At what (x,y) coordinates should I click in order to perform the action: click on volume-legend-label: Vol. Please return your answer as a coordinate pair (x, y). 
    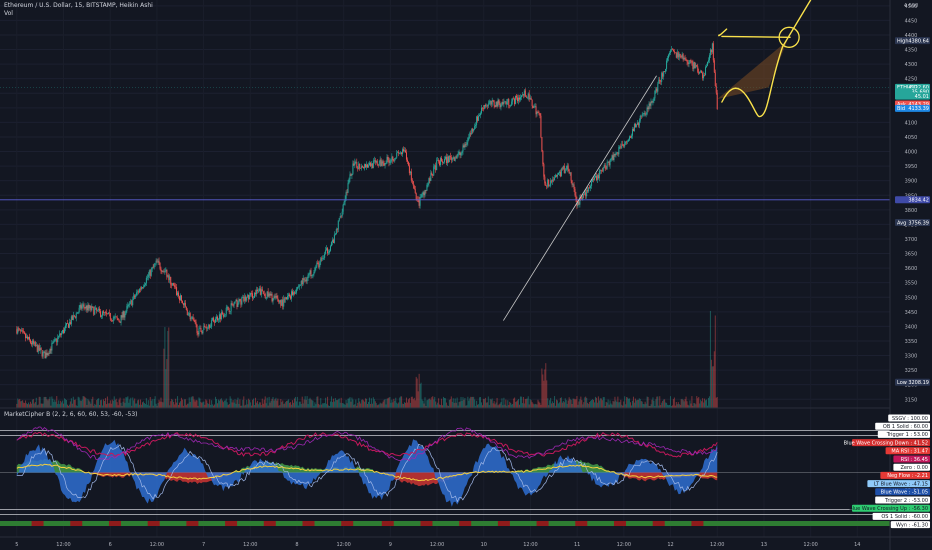
    Looking at the image, I should click on (8, 13).